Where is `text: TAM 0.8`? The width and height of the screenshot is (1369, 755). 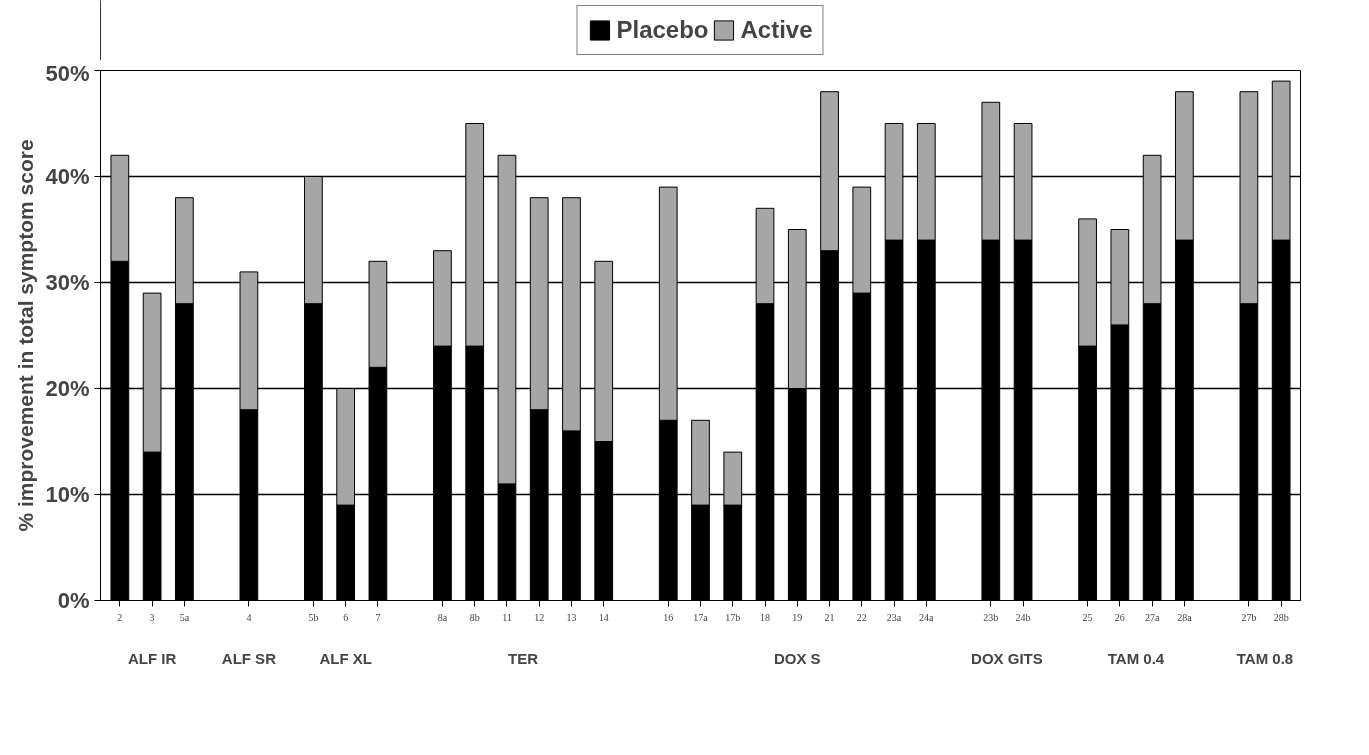 text: TAM 0.8 is located at coordinates (1265, 658).